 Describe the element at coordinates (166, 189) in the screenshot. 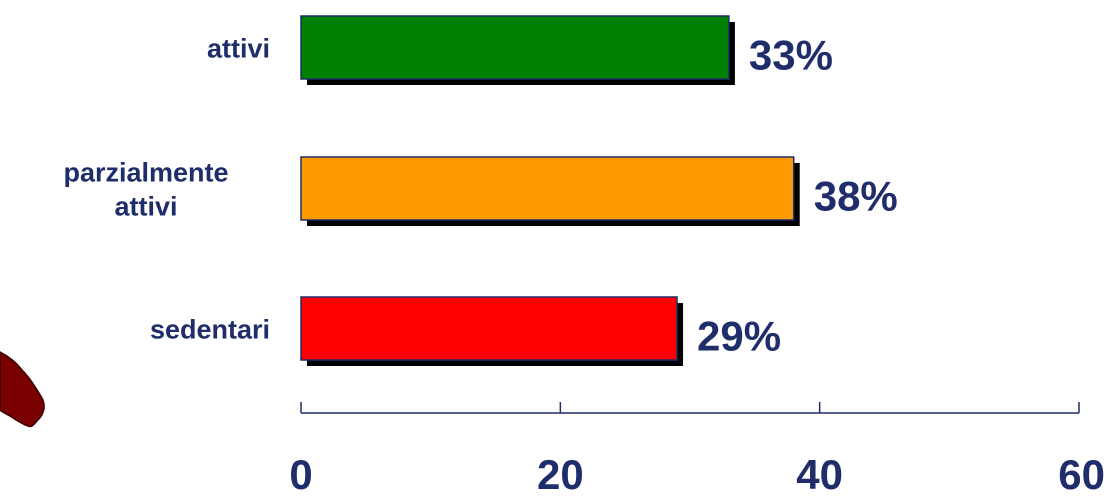

I see `category-labels-group: attivi parzialmente attivi sedentari` at that location.